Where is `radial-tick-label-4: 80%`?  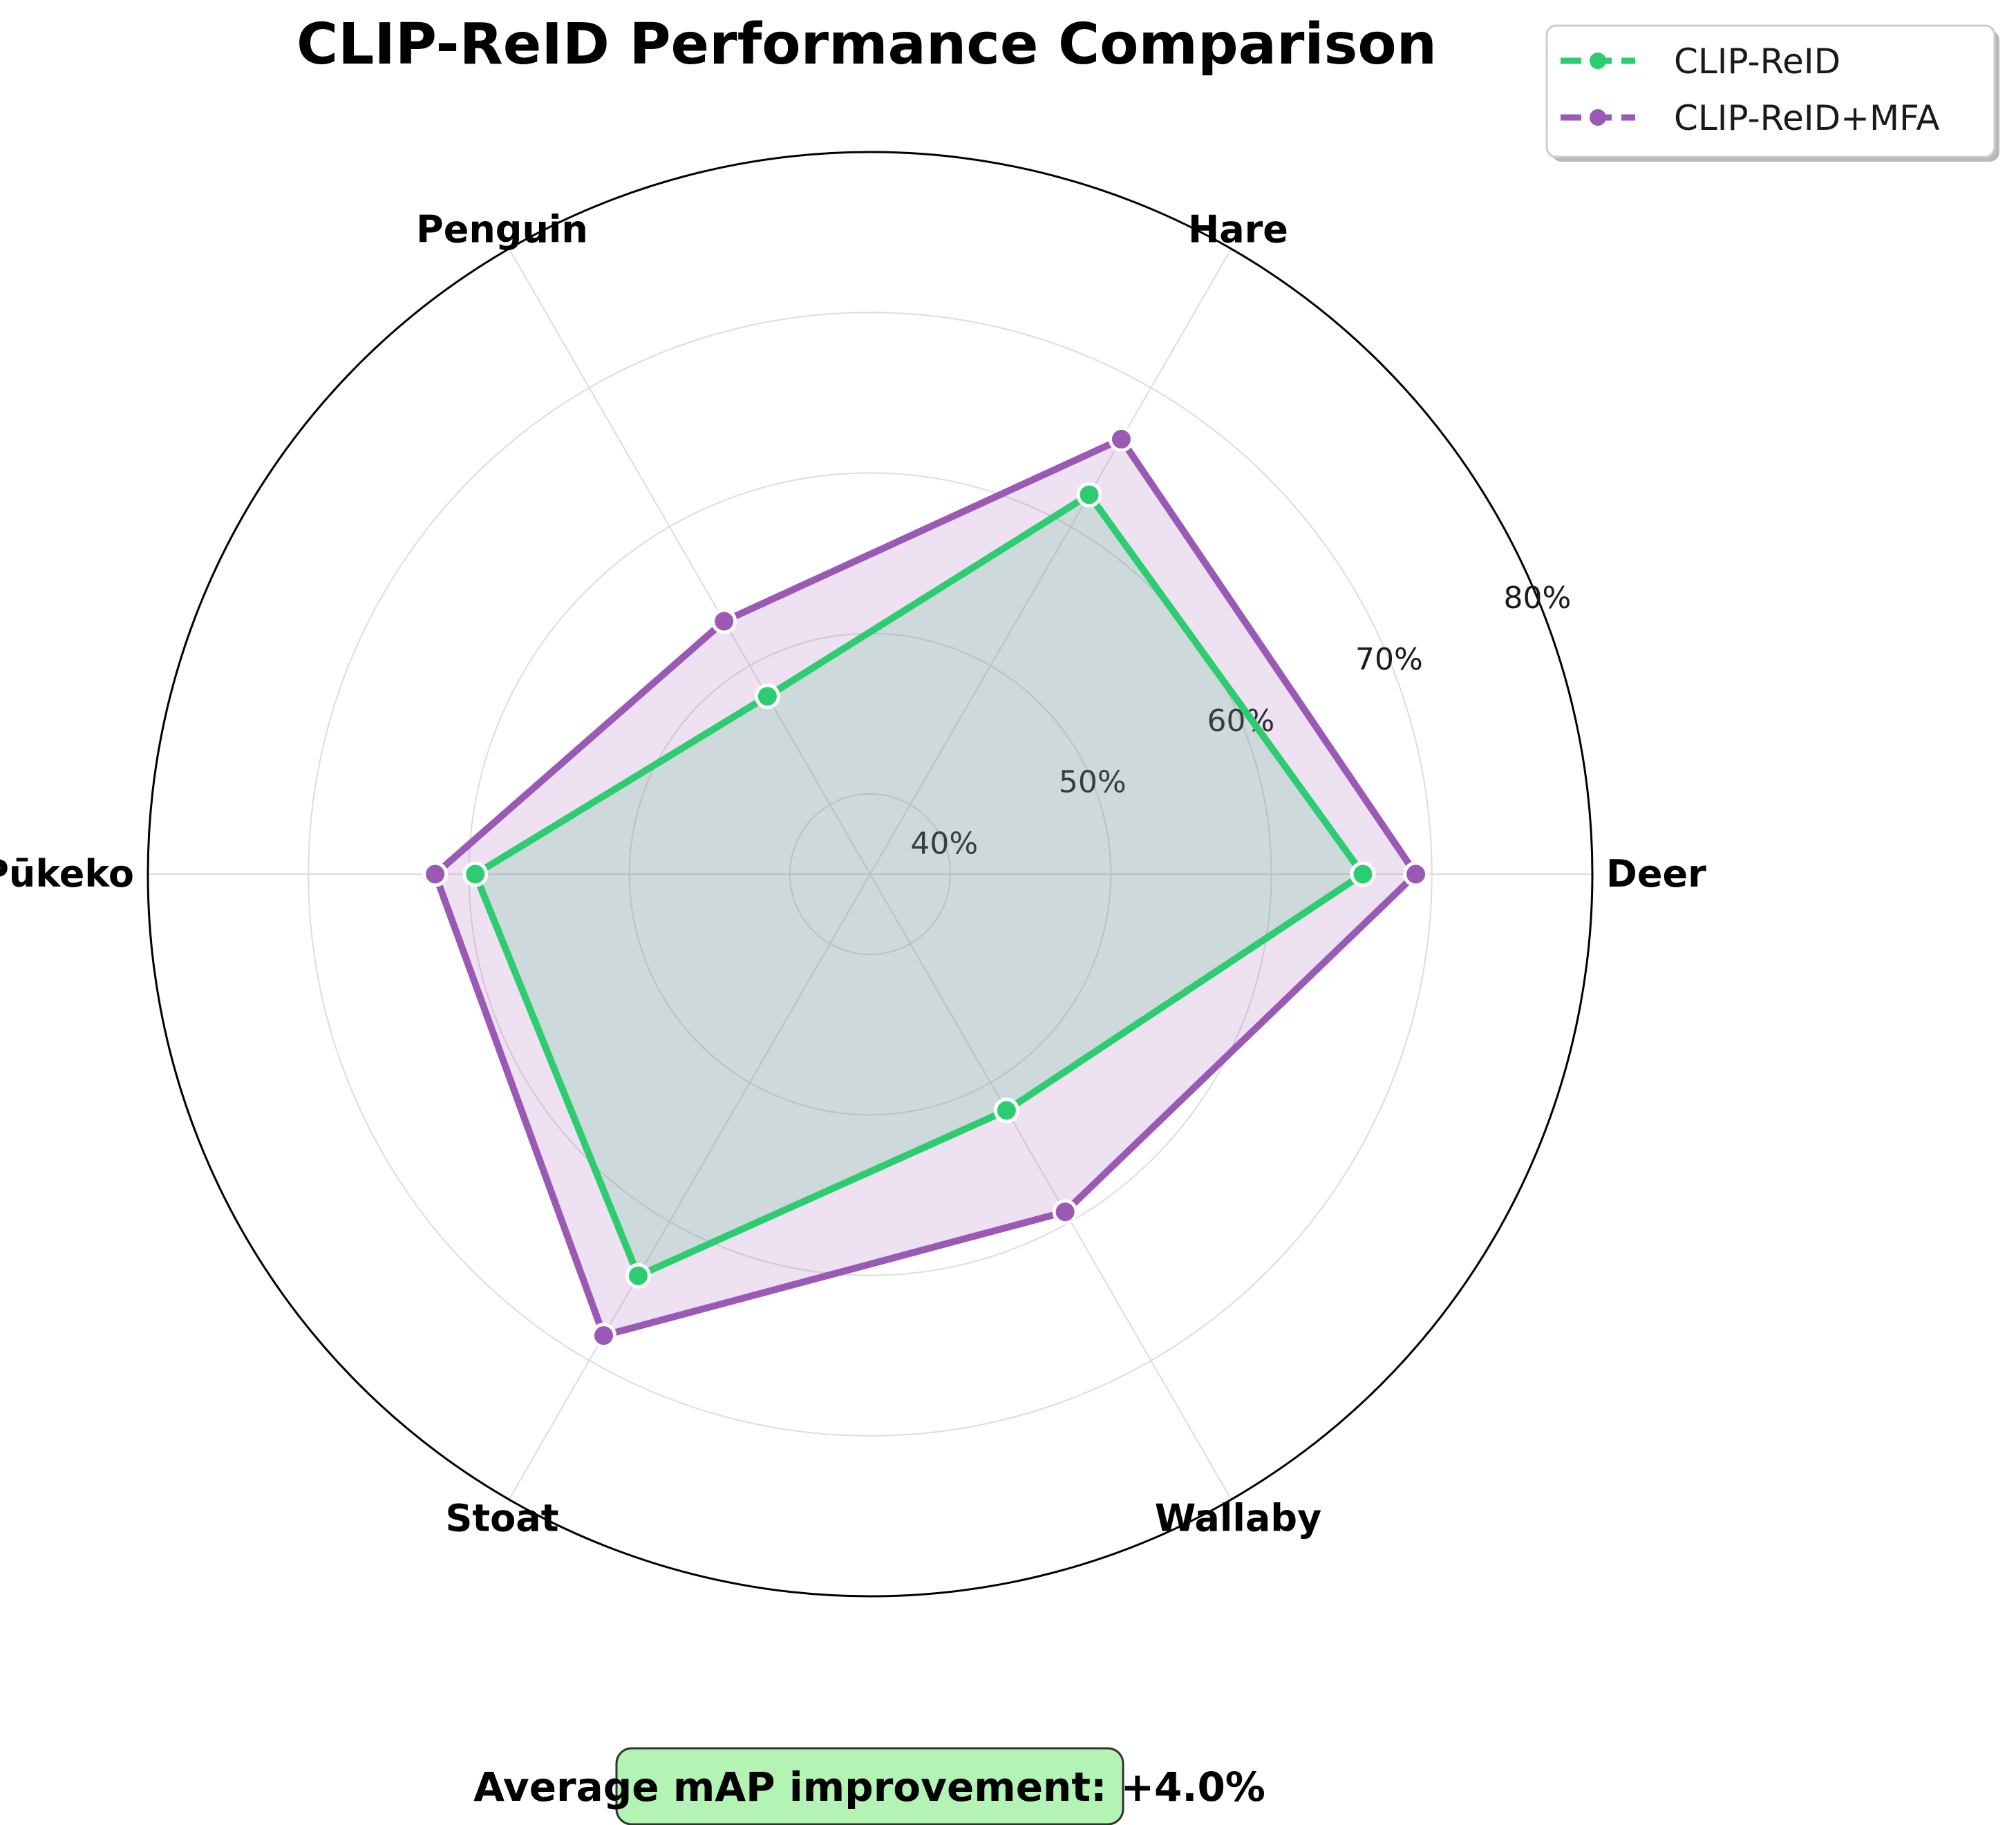
radial-tick-label-4: 80% is located at coordinates (1538, 598).